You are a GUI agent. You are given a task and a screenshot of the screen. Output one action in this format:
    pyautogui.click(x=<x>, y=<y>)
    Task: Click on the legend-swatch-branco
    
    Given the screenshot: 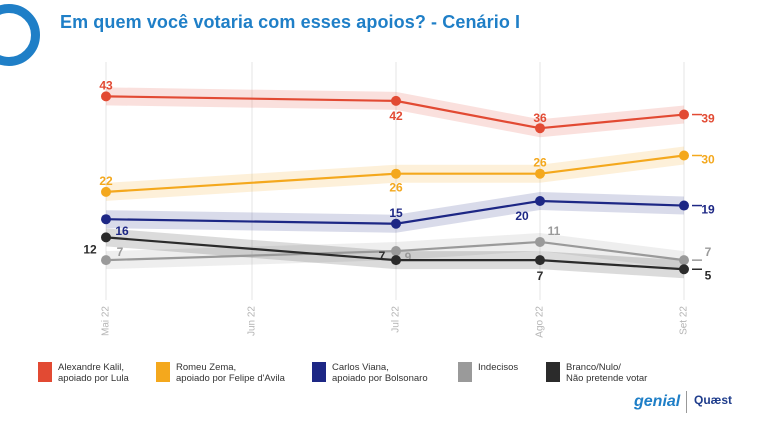 What is the action you would take?
    pyautogui.click(x=553, y=372)
    